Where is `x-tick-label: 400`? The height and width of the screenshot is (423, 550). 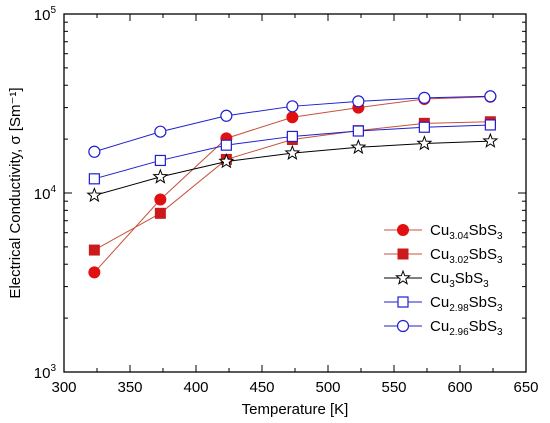
x-tick-label: 400 is located at coordinates (195, 387).